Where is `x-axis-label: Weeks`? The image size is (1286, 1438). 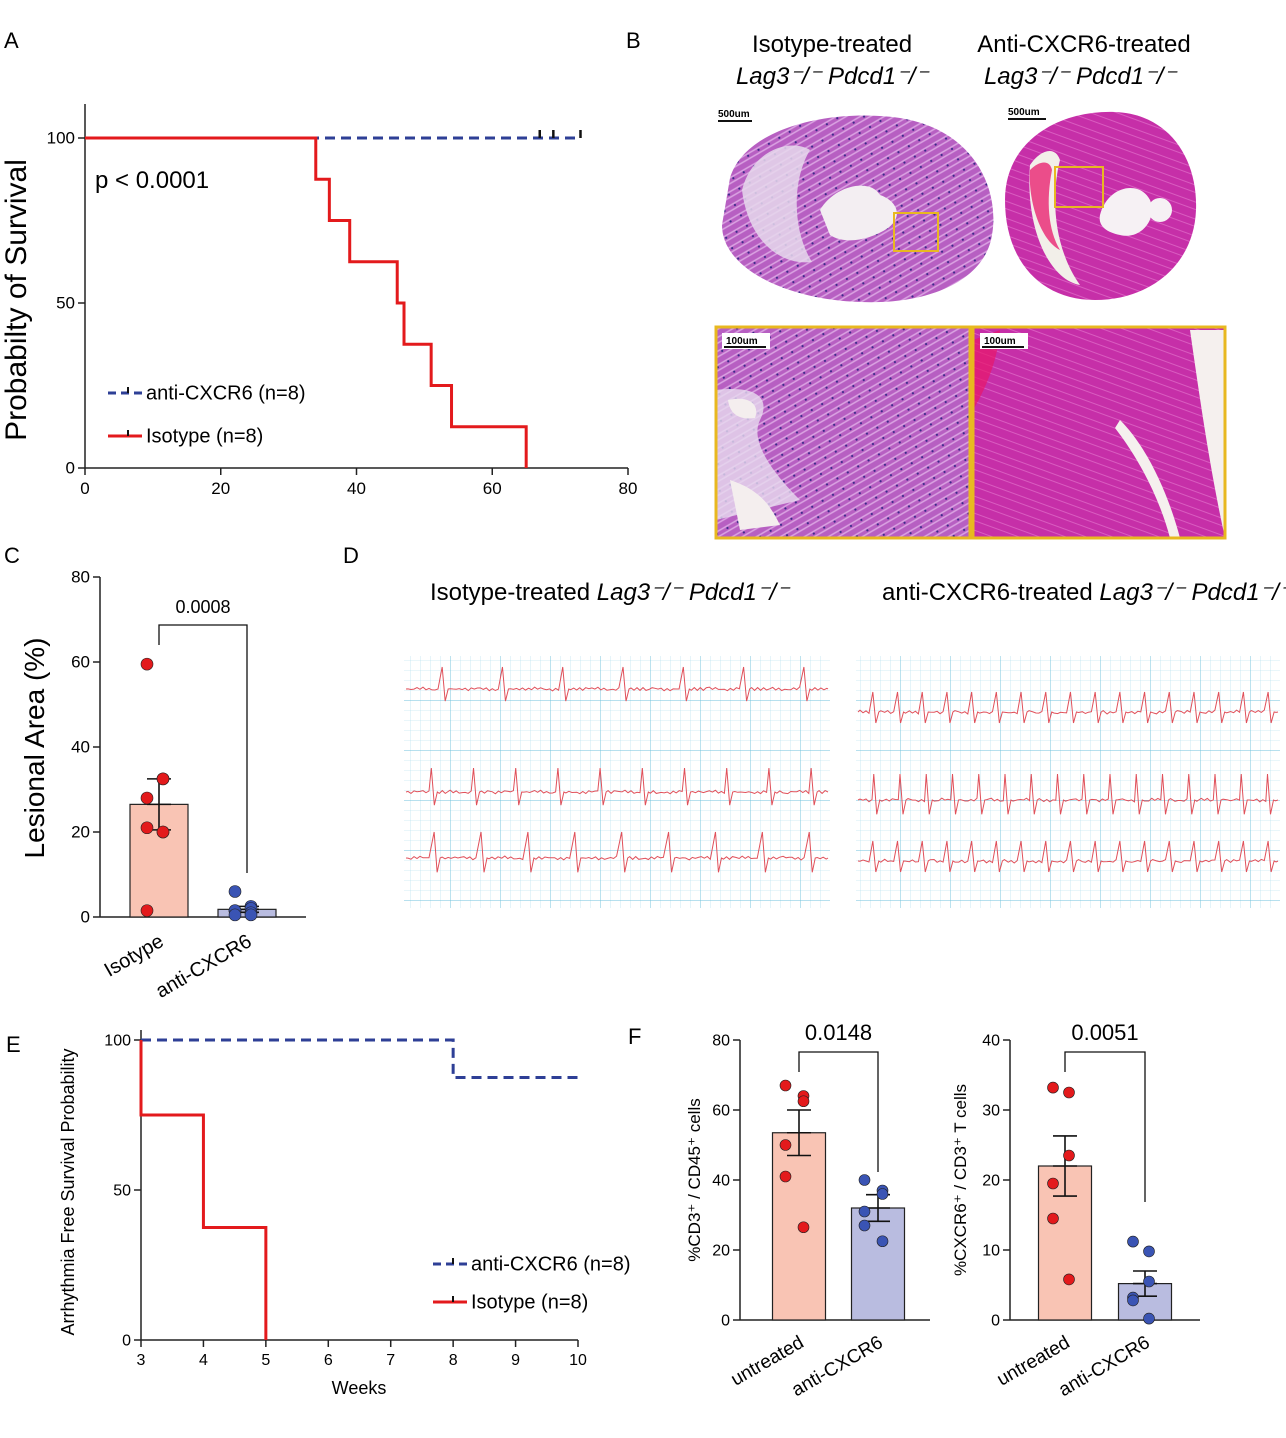
x-axis-label: Weeks is located at coordinates (359, 1388).